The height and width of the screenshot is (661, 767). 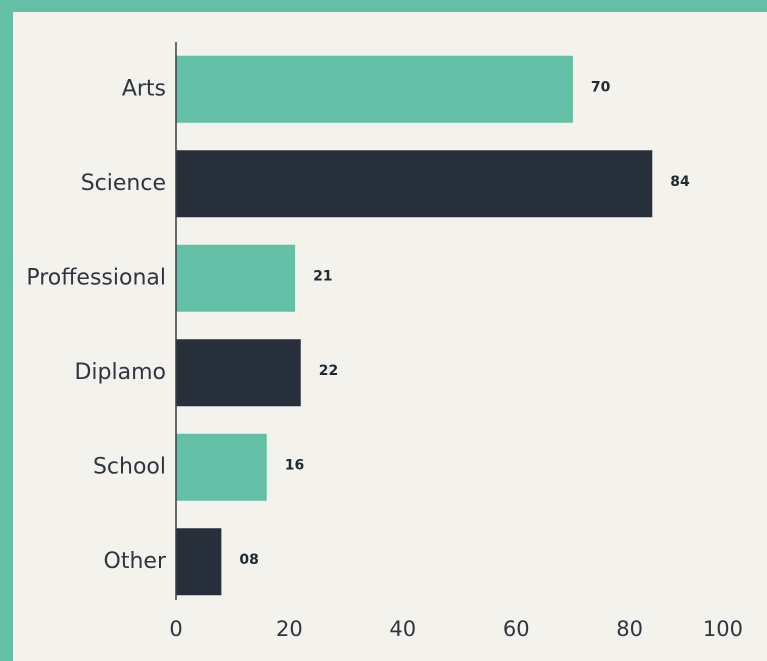 I want to click on bar-school, so click(x=221, y=467).